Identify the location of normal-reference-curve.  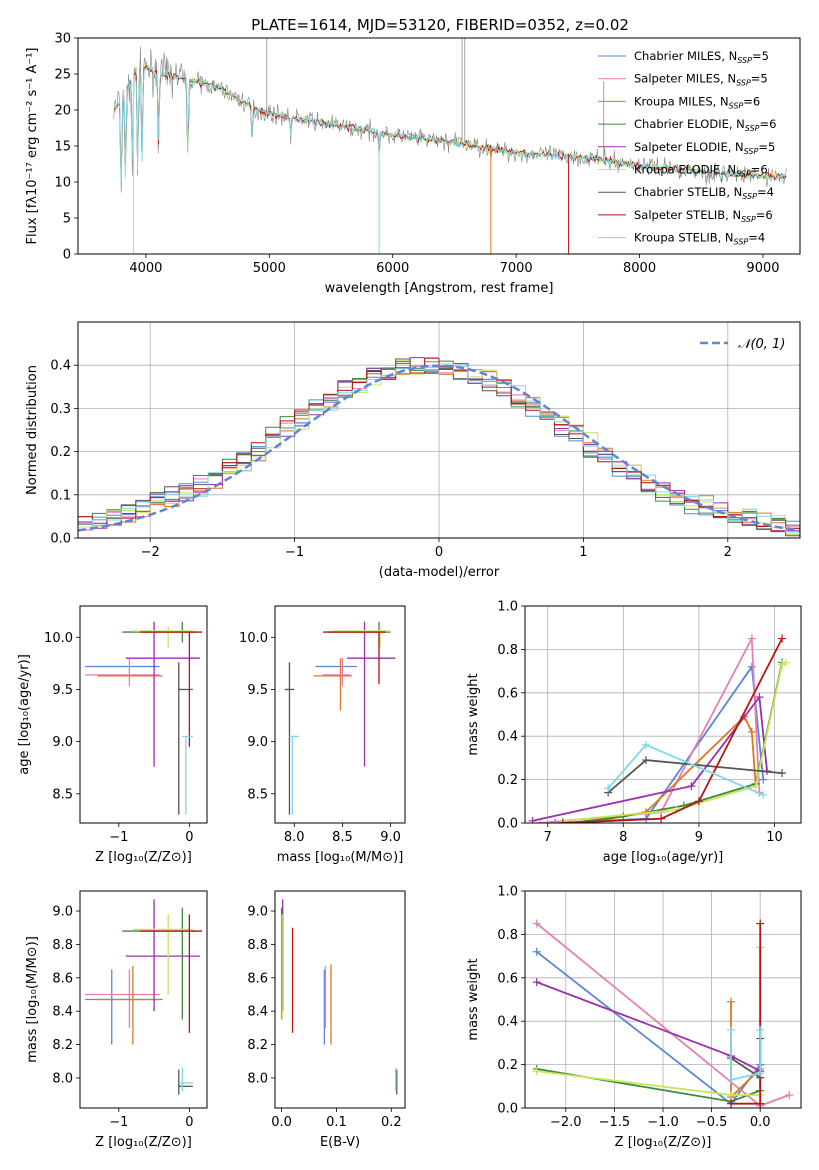
(439, 448).